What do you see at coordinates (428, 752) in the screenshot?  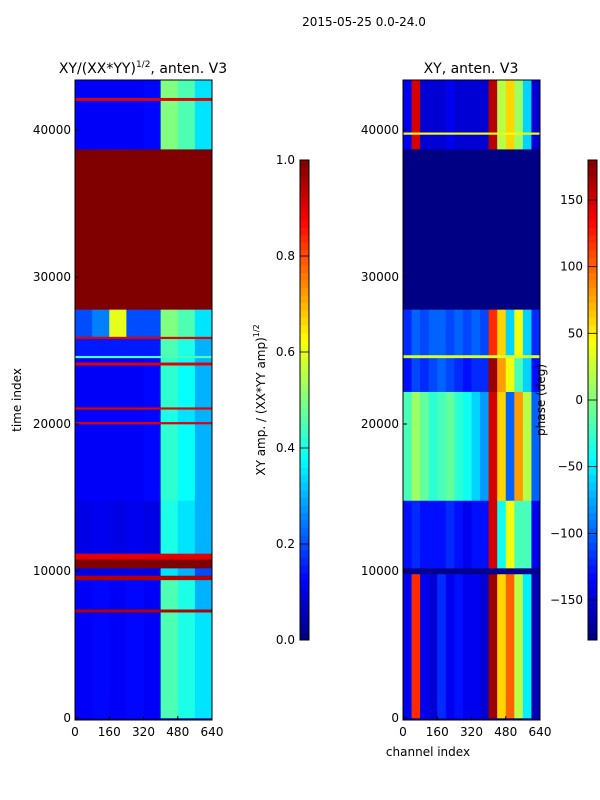 I see `right-xlabel: channel index` at bounding box center [428, 752].